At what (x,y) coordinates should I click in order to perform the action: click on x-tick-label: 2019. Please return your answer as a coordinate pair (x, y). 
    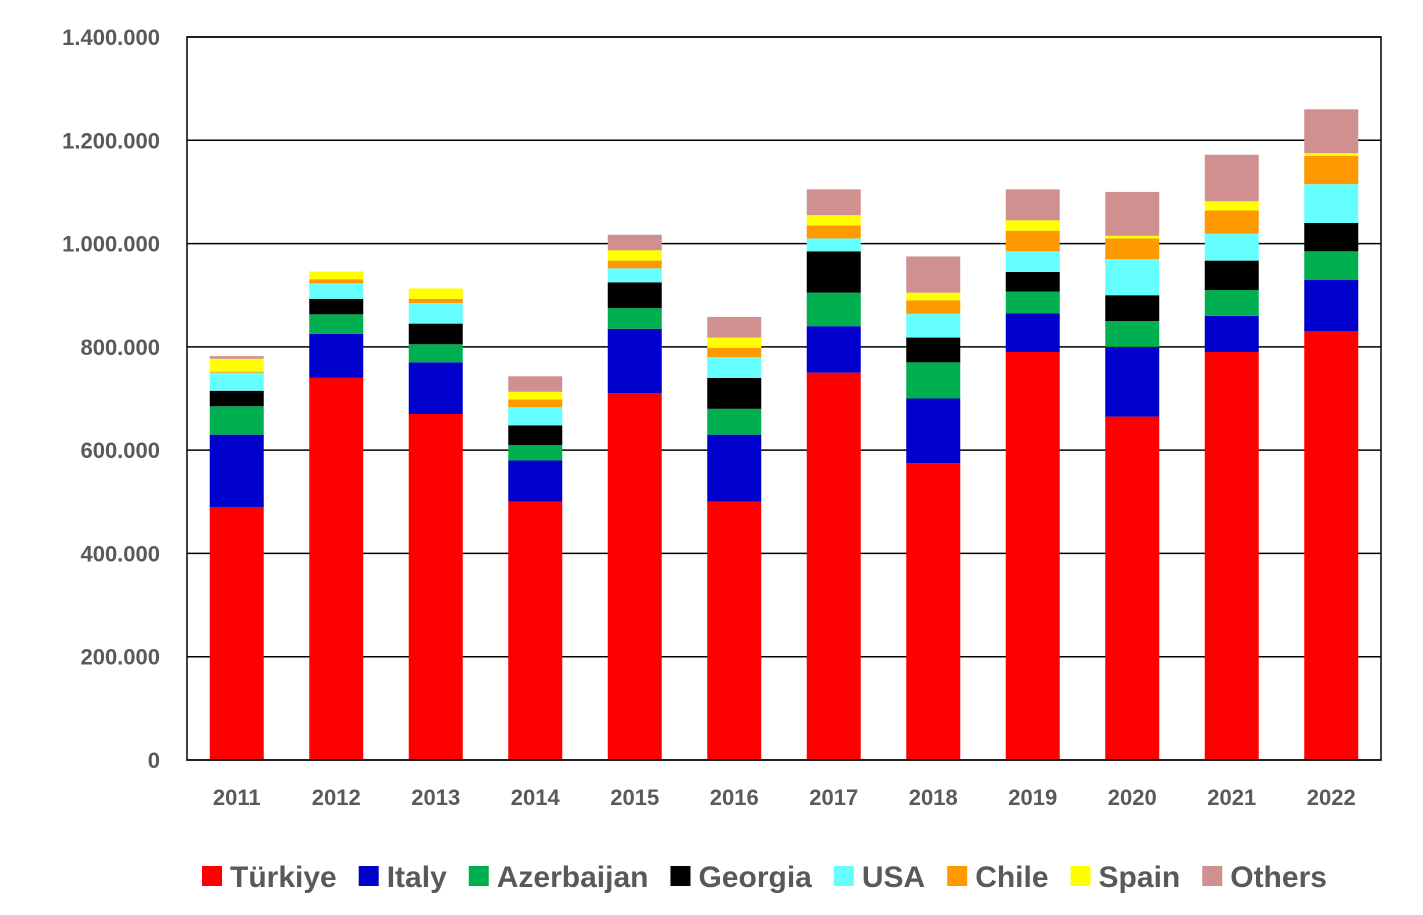
    Looking at the image, I should click on (1032, 797).